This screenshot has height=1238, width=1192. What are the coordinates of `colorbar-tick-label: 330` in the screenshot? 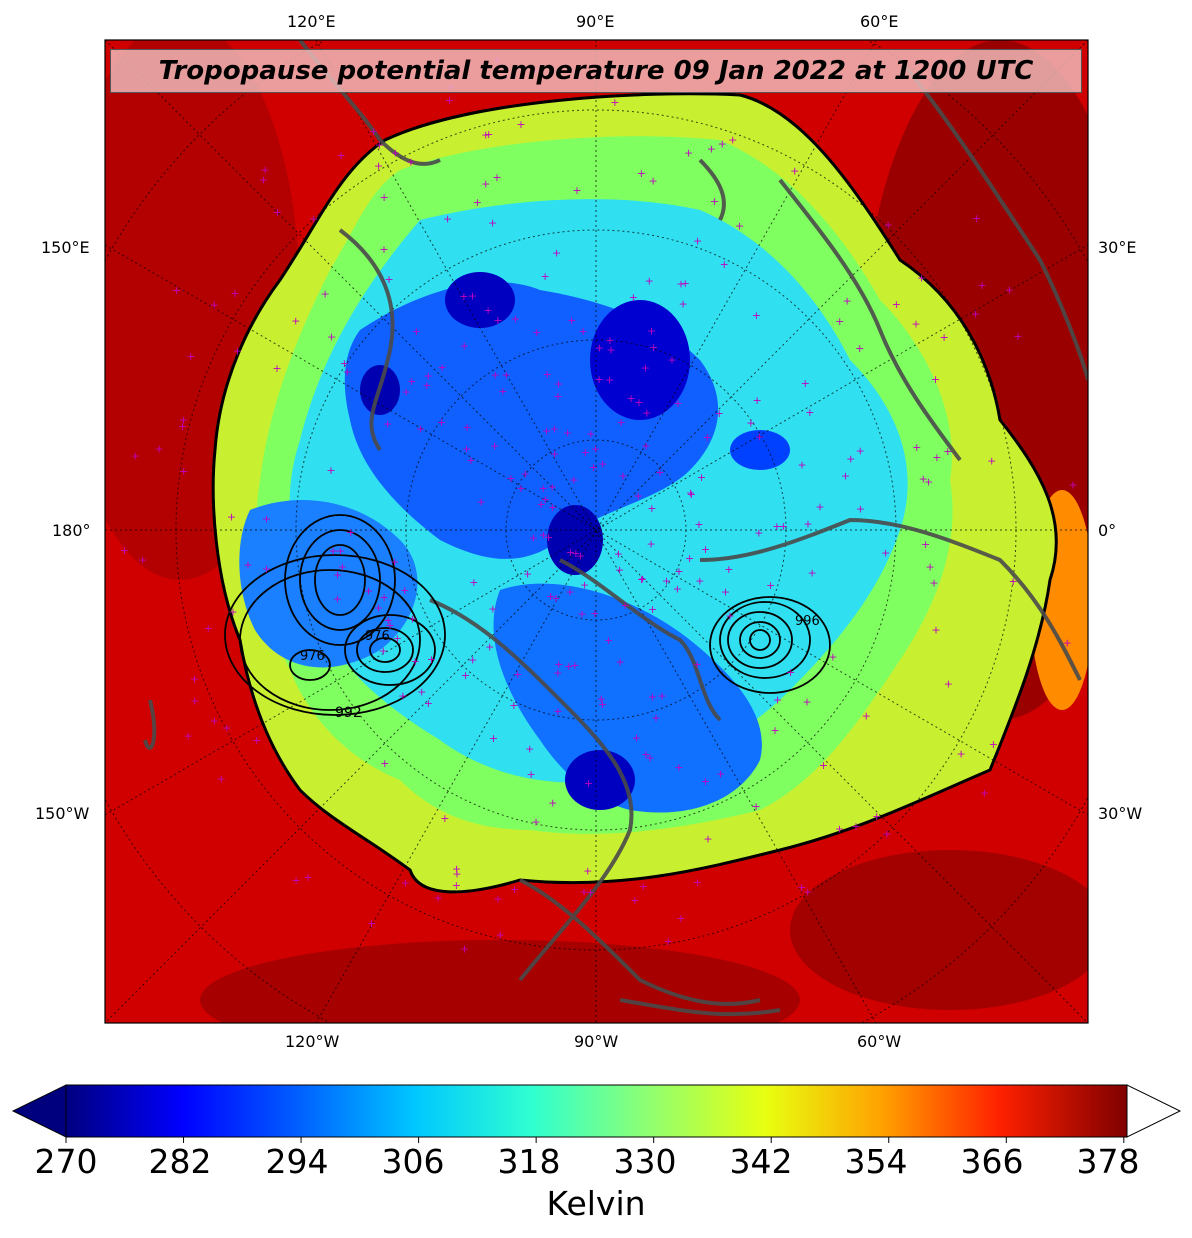 It's located at (645, 1161).